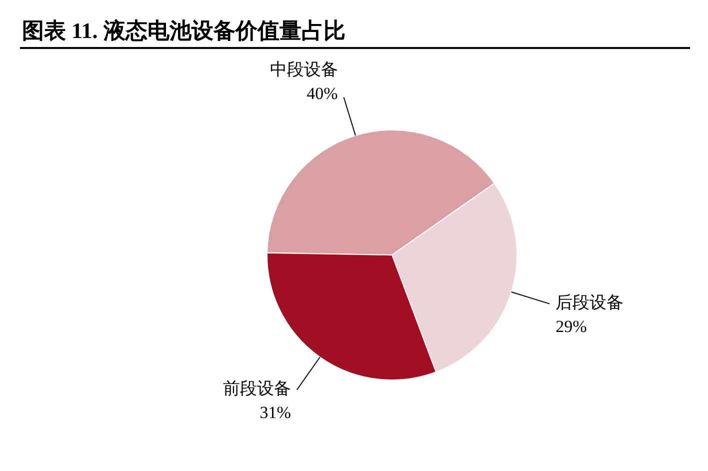 This screenshot has width=708, height=471. I want to click on slice-label: 中段设备, so click(304, 70).